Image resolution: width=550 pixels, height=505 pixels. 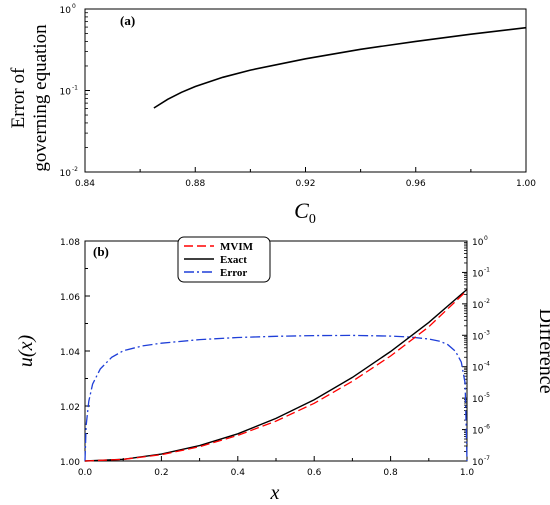 What do you see at coordinates (416, 184) in the screenshot?
I see `panel-a-x-tick-label: 0.96` at bounding box center [416, 184].